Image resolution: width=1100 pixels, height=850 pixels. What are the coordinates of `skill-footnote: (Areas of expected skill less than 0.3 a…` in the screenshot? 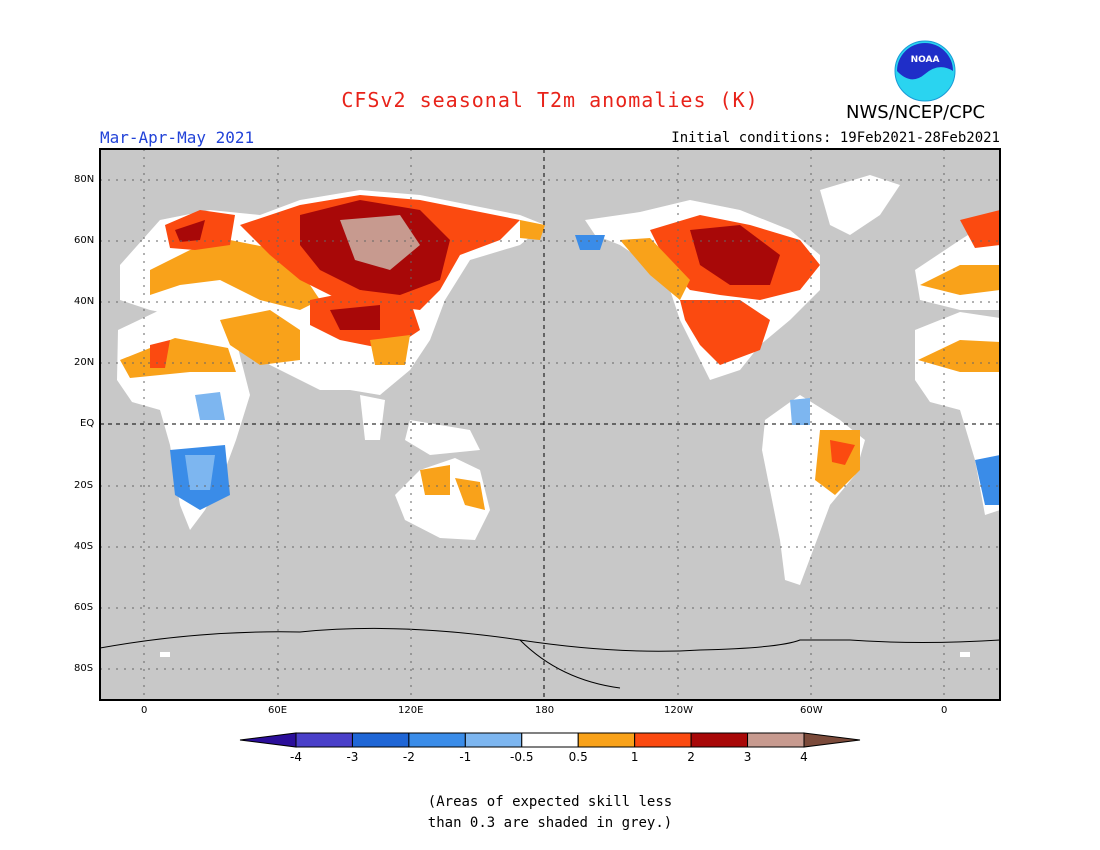 It's located at (550, 813).